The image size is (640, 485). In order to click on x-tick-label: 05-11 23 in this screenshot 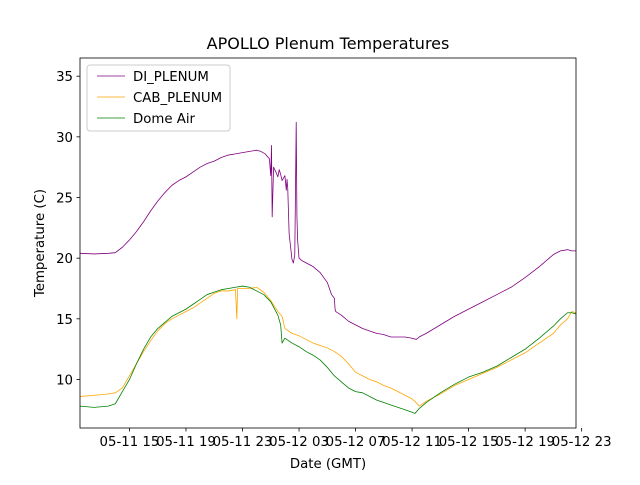, I will do `click(243, 442)`.